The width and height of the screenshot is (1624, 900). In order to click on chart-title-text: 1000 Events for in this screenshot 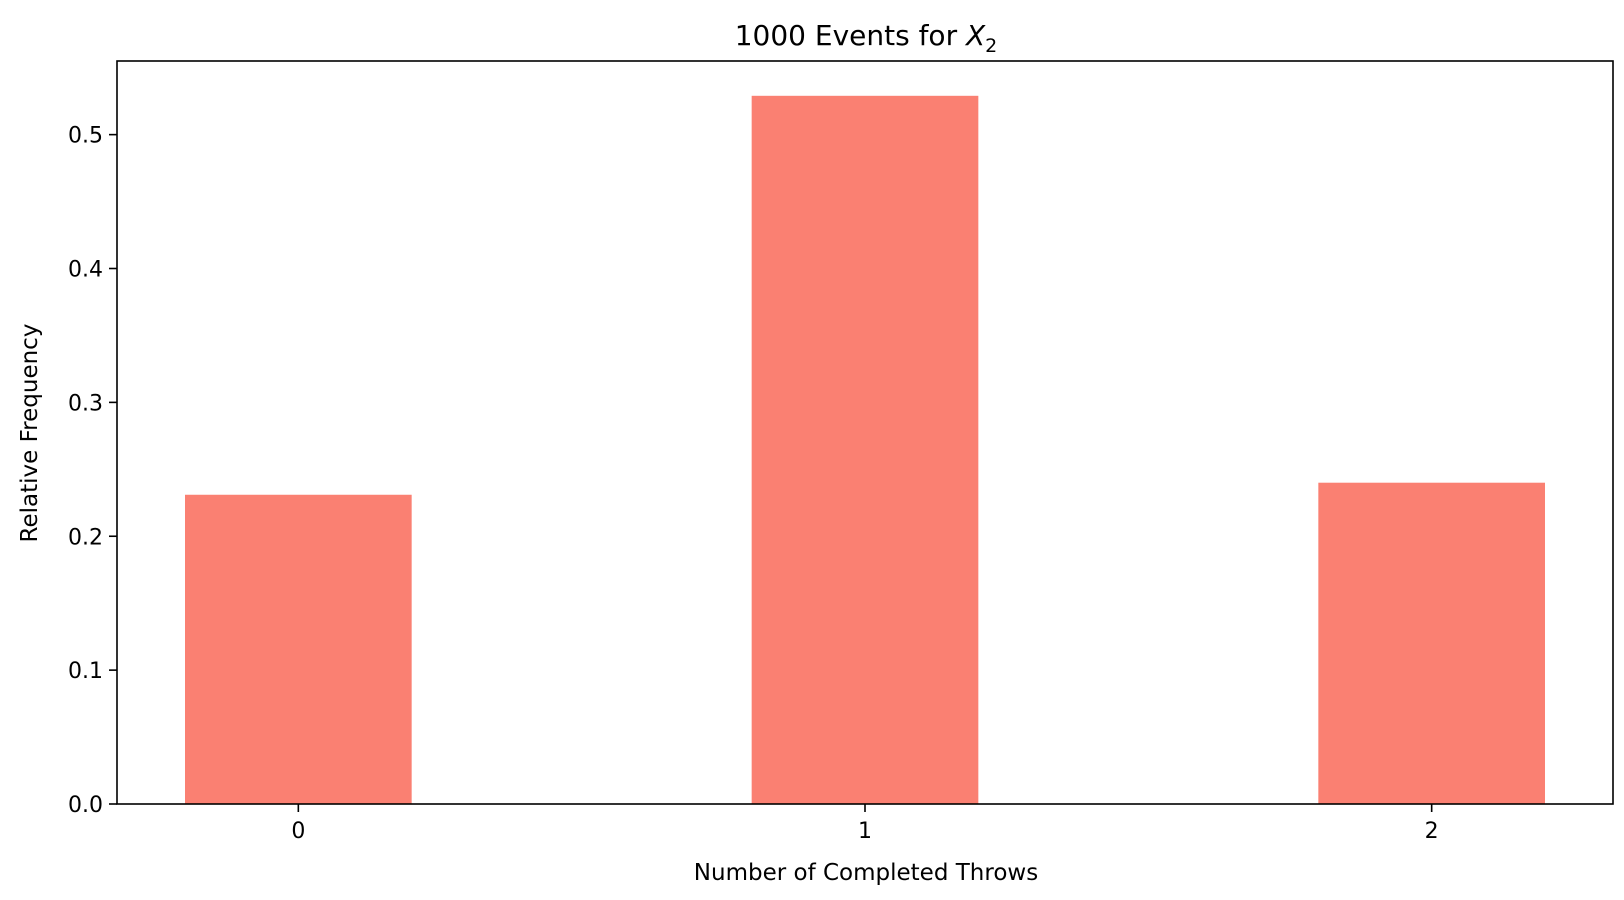, I will do `click(850, 35)`.